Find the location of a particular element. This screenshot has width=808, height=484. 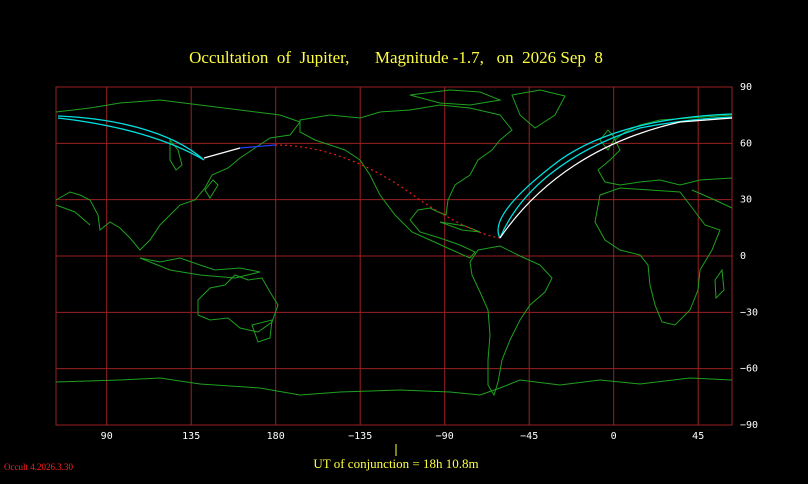

x-tick-label: 45 is located at coordinates (698, 436).